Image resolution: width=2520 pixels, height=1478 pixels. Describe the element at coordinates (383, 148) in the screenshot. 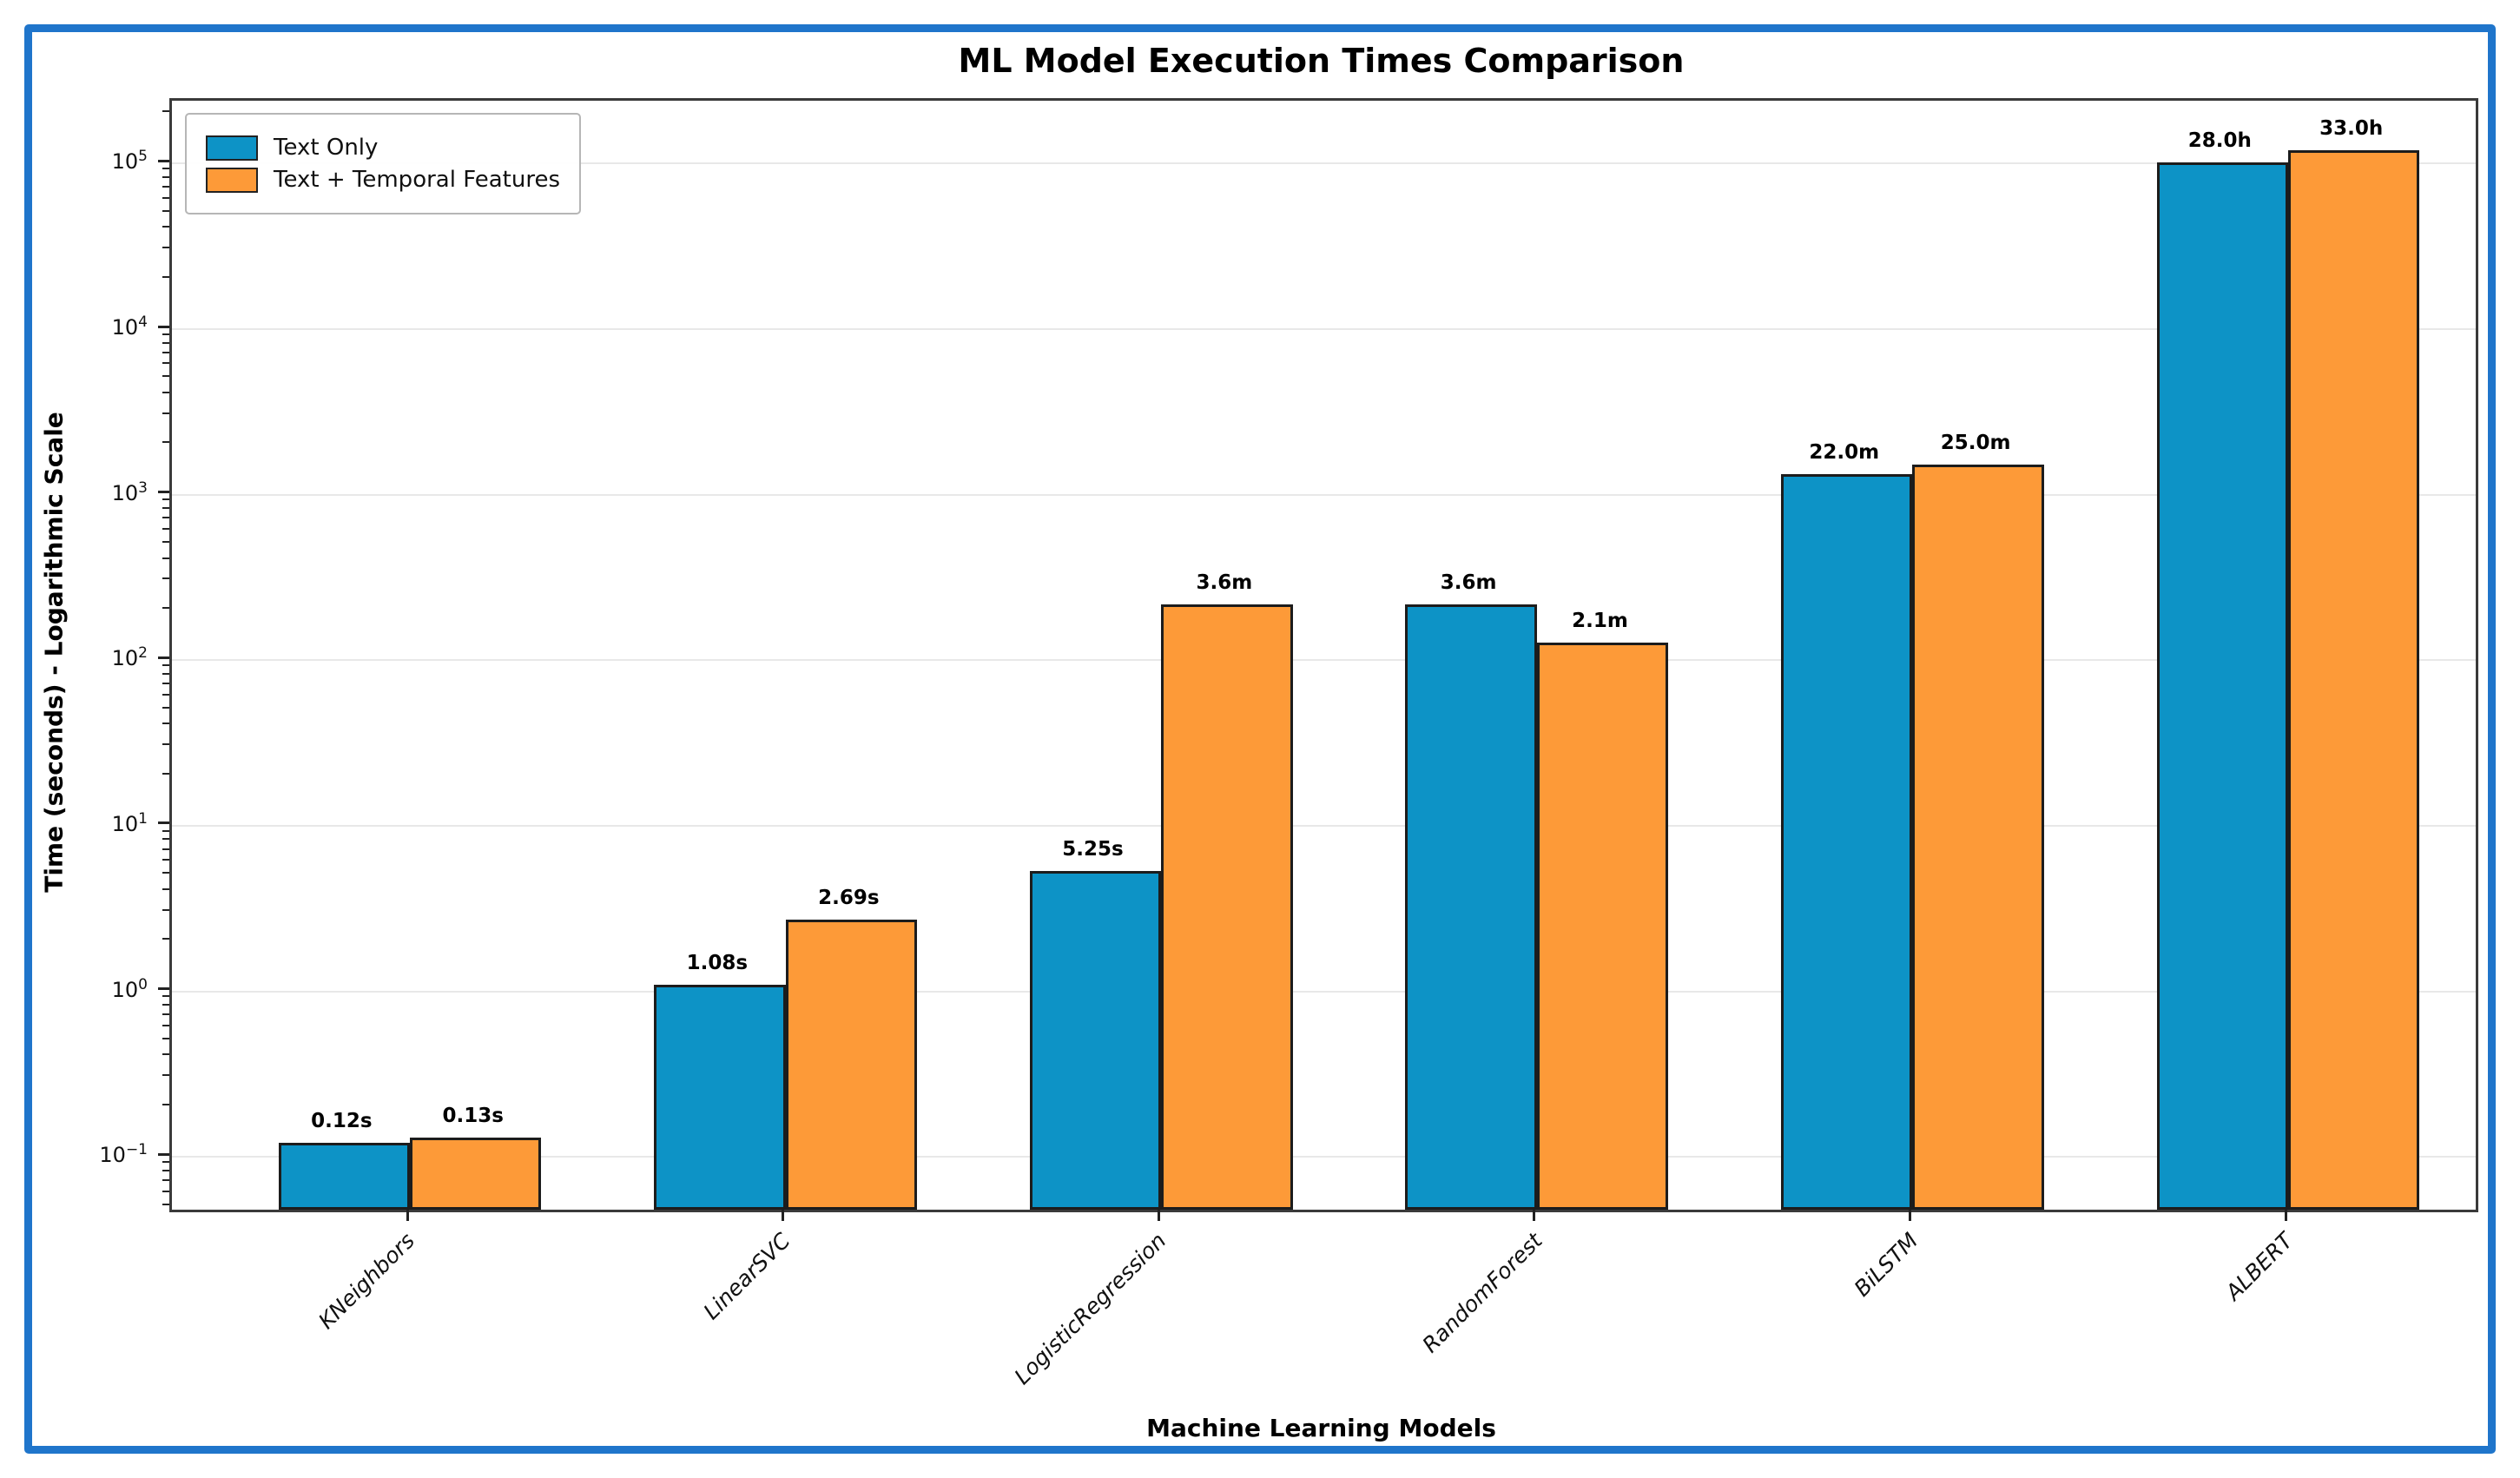

I see `legend-item: Text Only` at that location.